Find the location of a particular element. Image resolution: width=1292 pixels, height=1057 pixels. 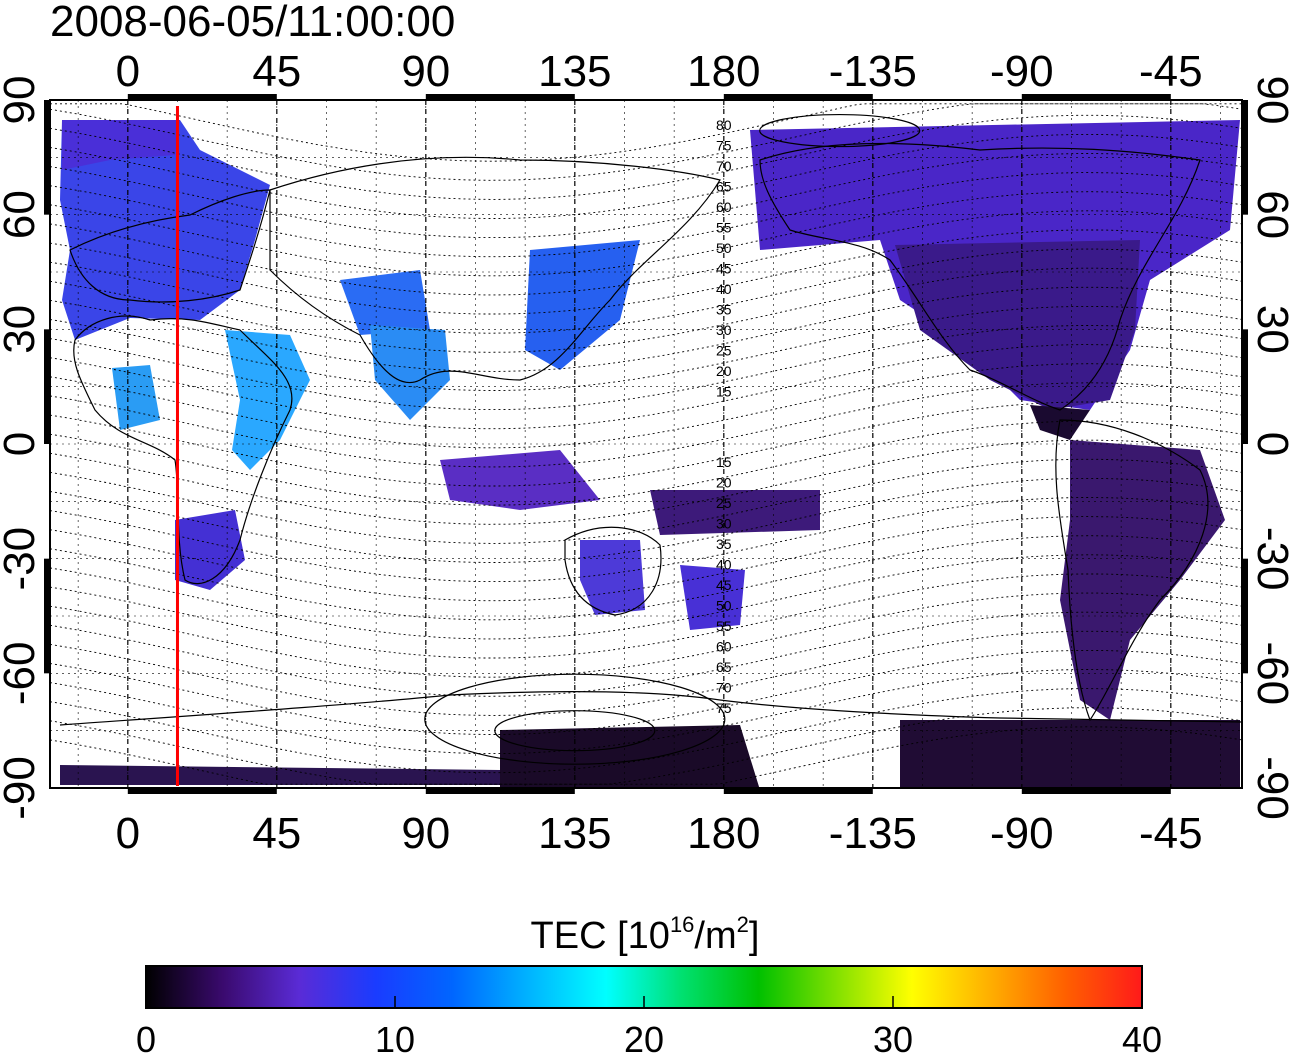

top-lon-tick-label: -45 is located at coordinates (1171, 71).